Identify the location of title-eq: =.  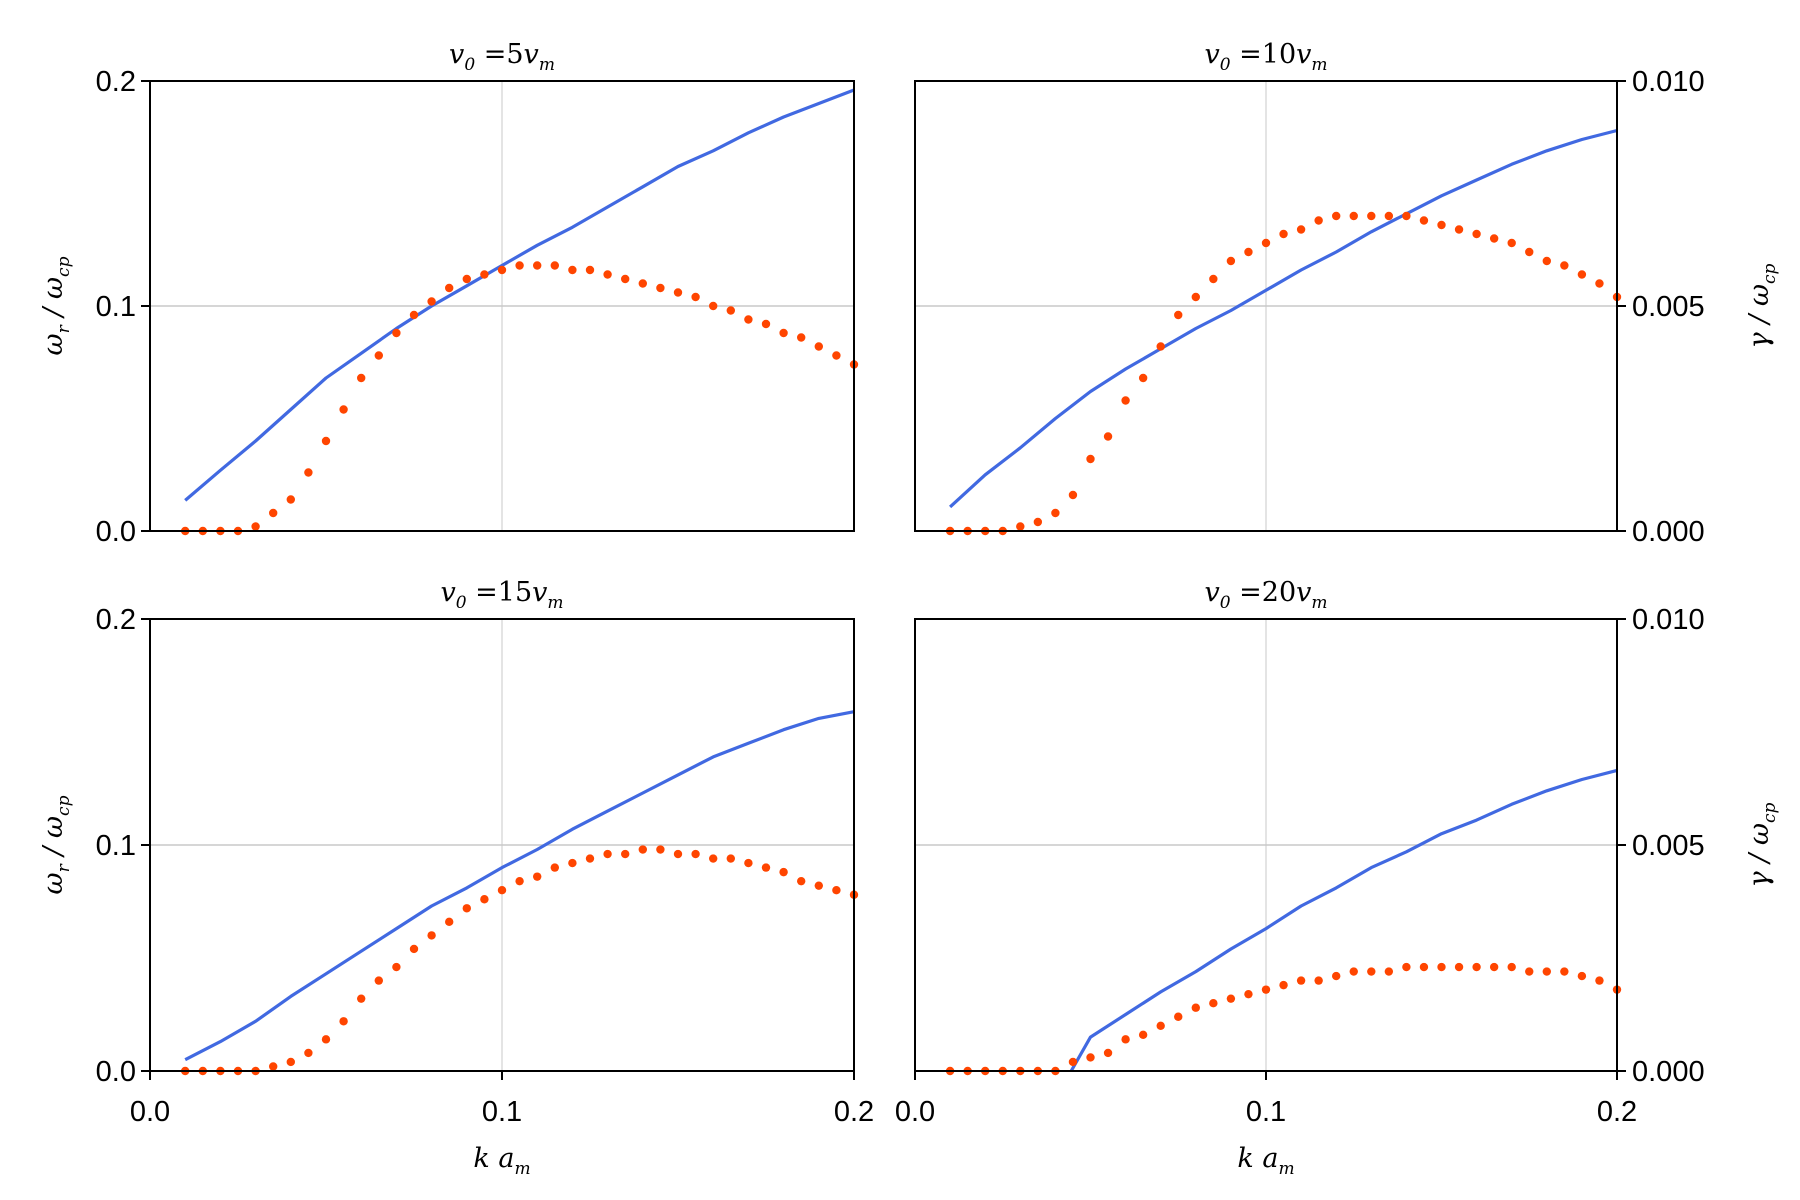
(1250, 592).